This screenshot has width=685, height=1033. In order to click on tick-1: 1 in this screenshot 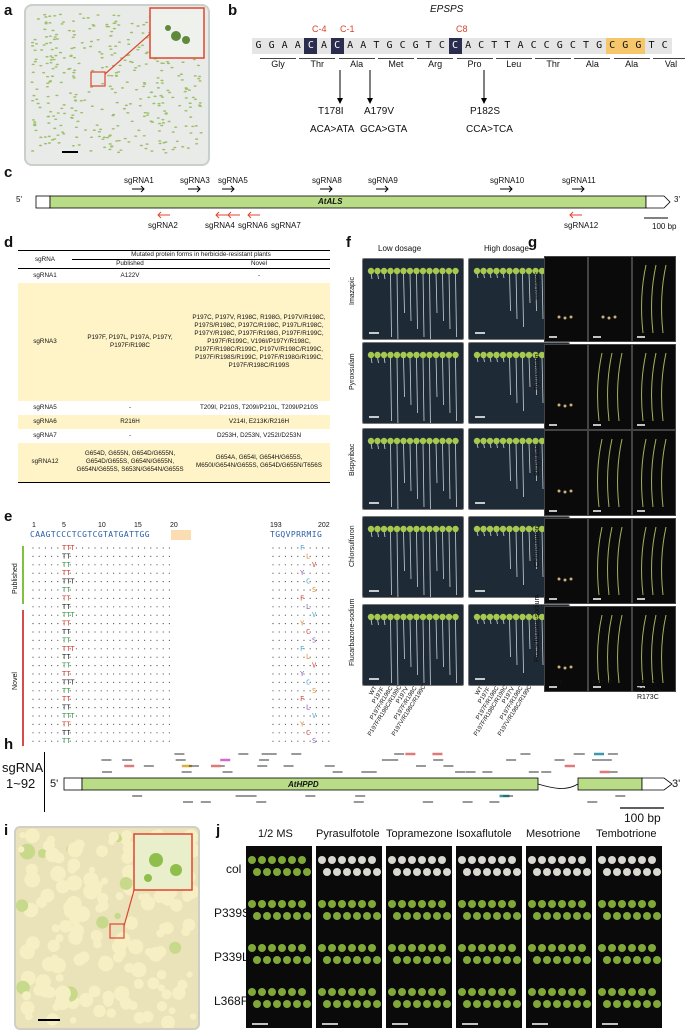, I will do `click(34, 525)`.